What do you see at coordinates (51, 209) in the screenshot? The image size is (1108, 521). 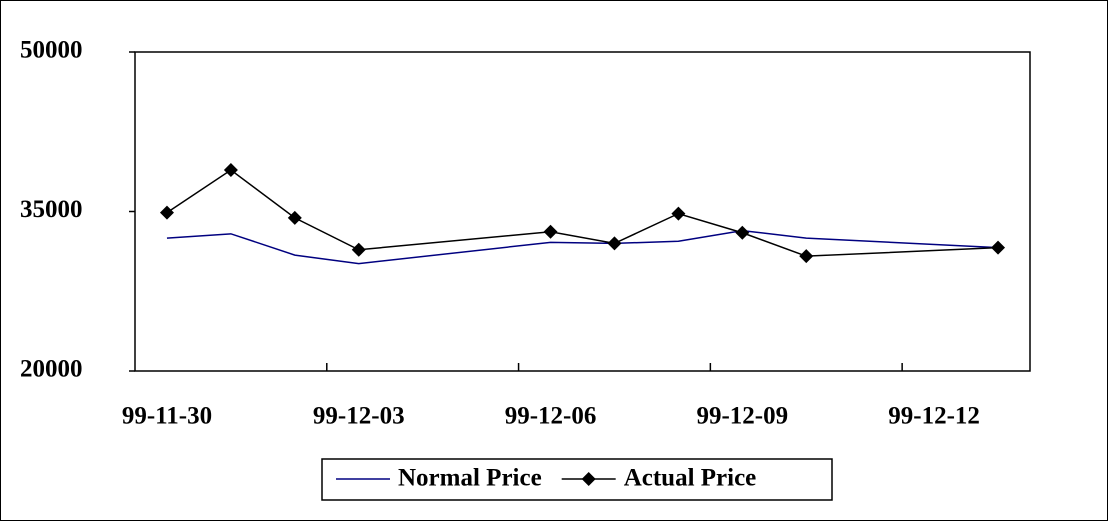 I see `y-tick-label: 35000` at bounding box center [51, 209].